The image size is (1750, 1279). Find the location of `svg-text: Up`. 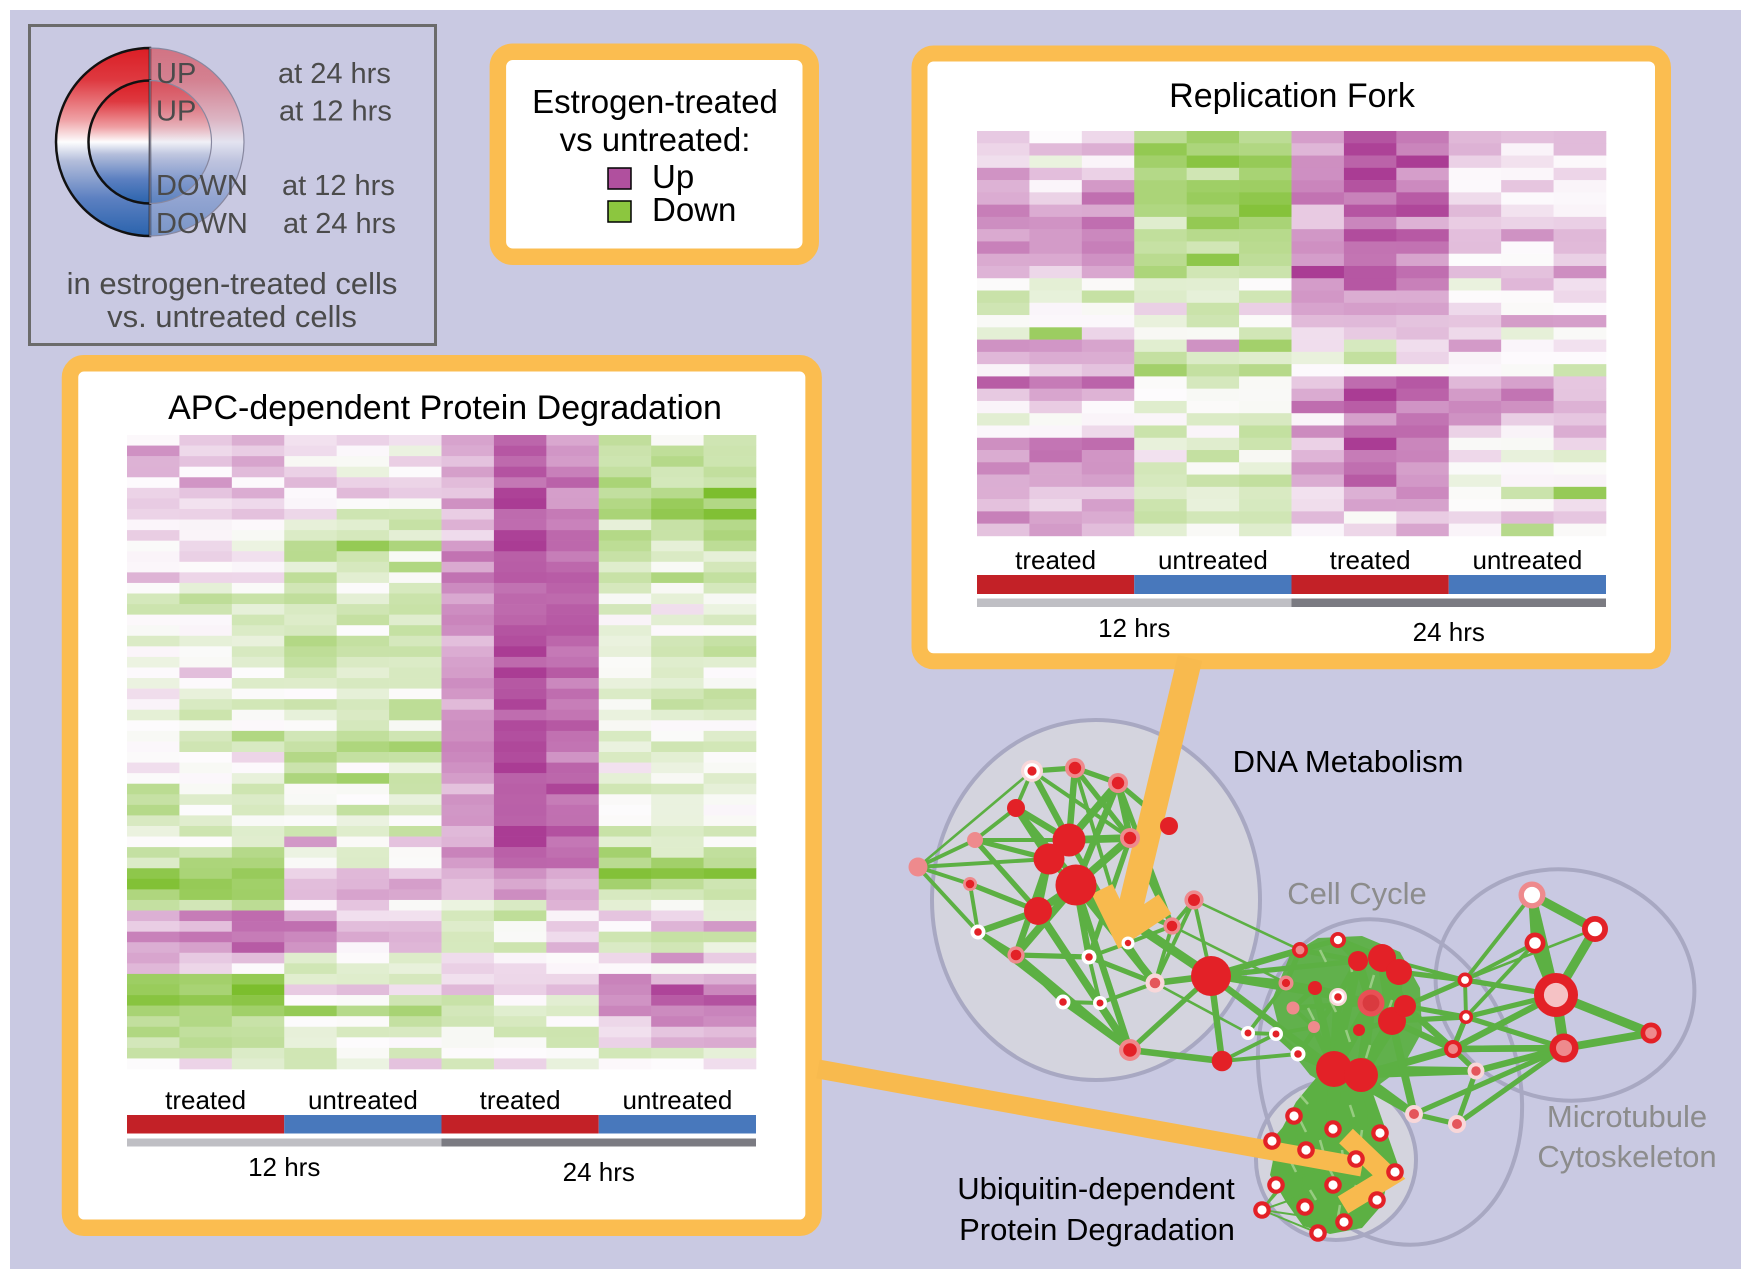

svg-text: Up is located at coordinates (673, 176).